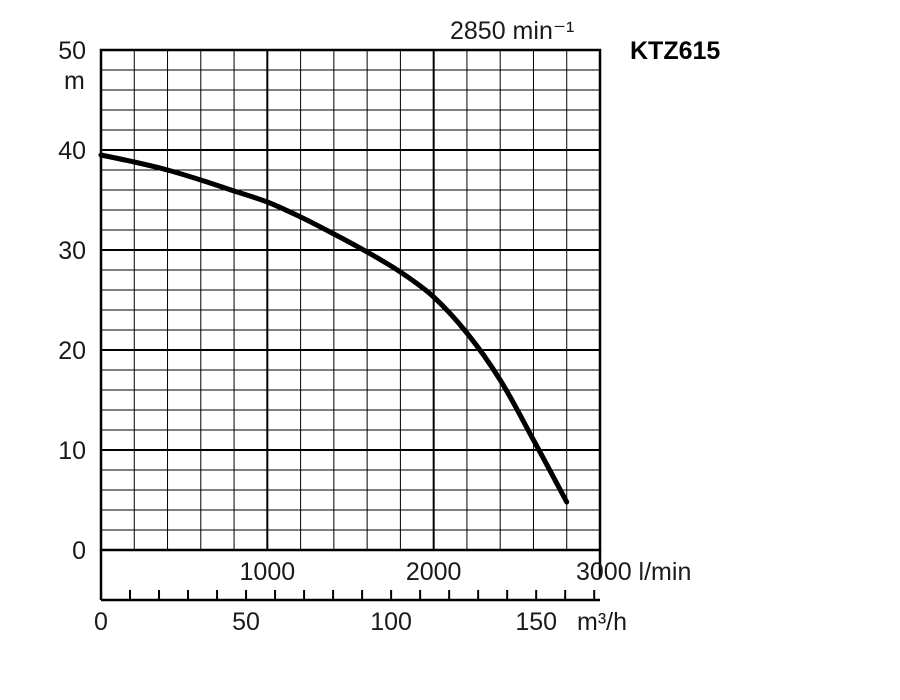 The height and width of the screenshot is (700, 900). Describe the element at coordinates (101, 622) in the screenshot. I see `x2-tick-label: 0` at that location.